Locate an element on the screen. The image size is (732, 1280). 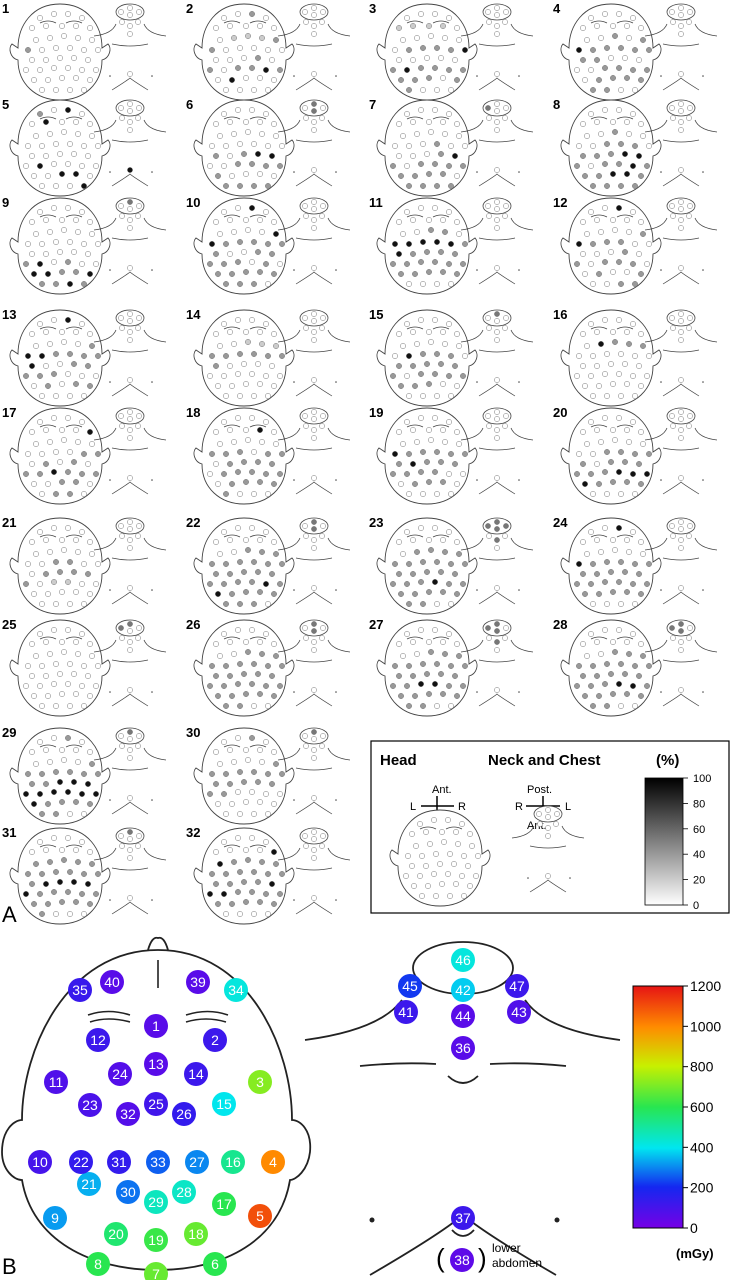
patient-number: 31 is located at coordinates (9, 832).